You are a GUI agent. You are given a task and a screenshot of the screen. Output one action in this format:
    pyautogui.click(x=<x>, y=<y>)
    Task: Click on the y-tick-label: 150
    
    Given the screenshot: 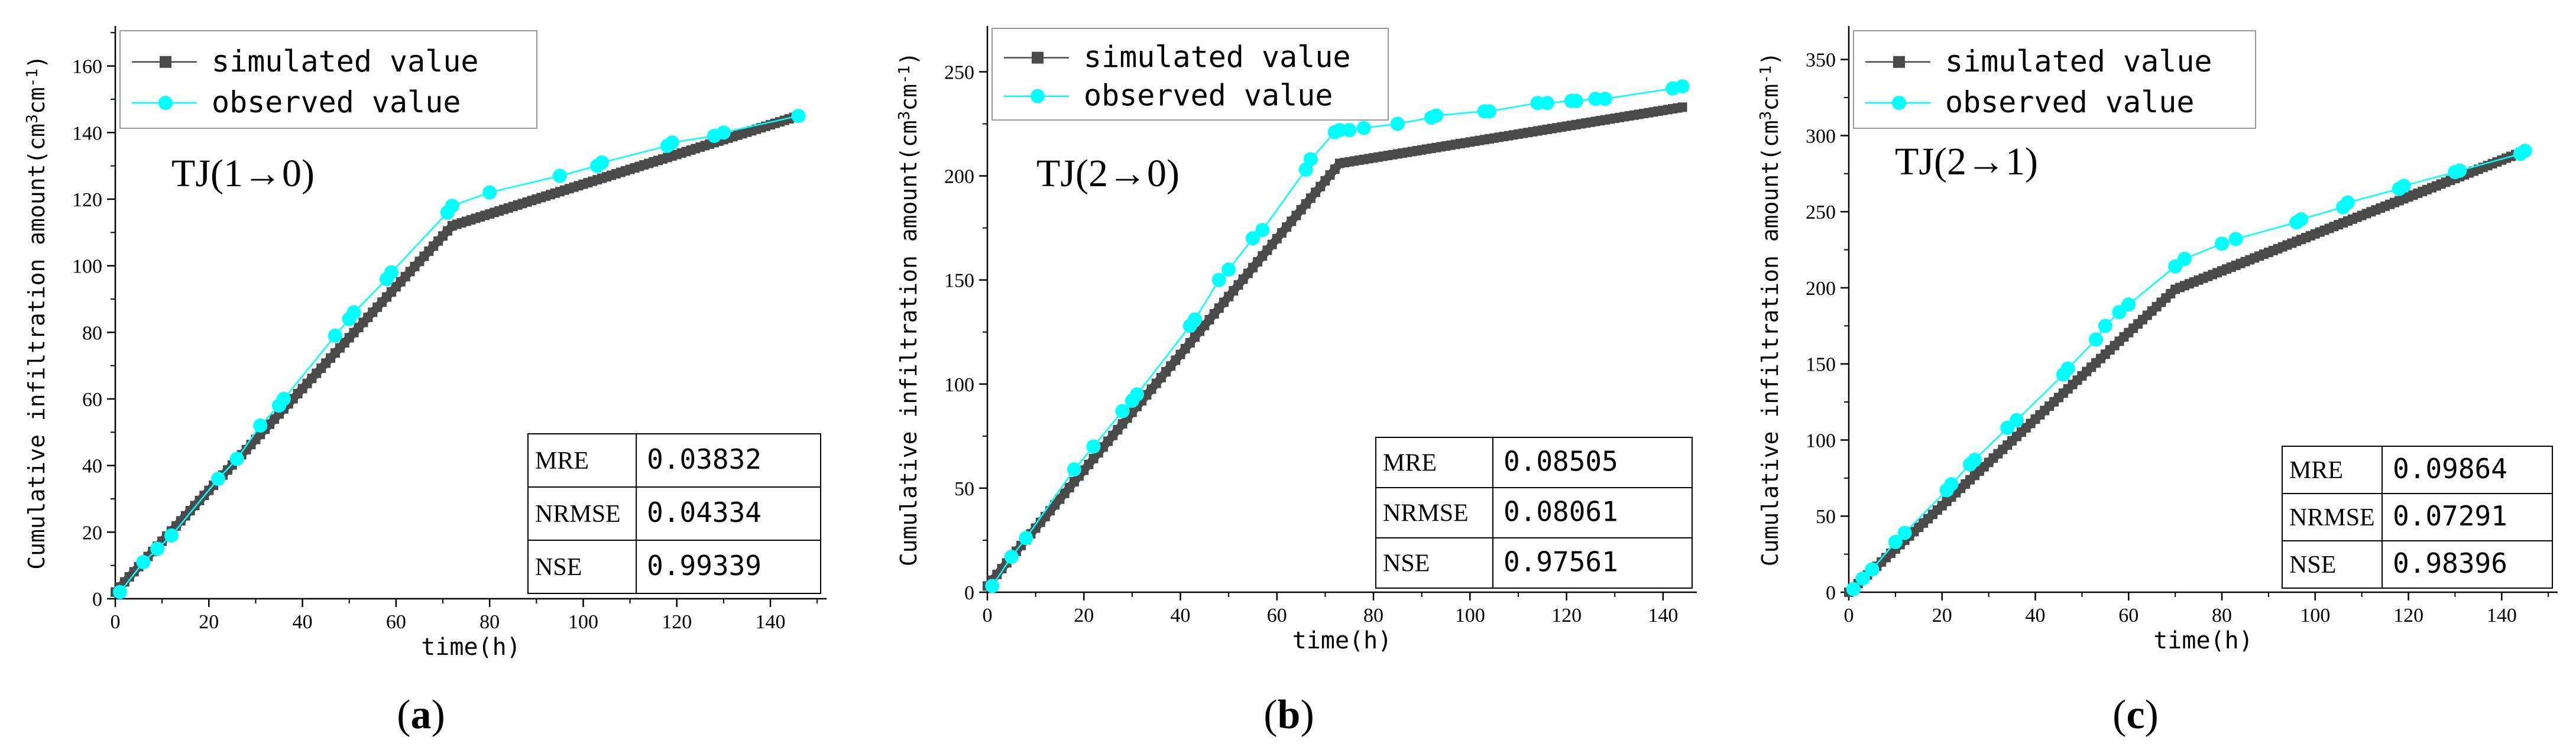 What is the action you would take?
    pyautogui.click(x=959, y=281)
    